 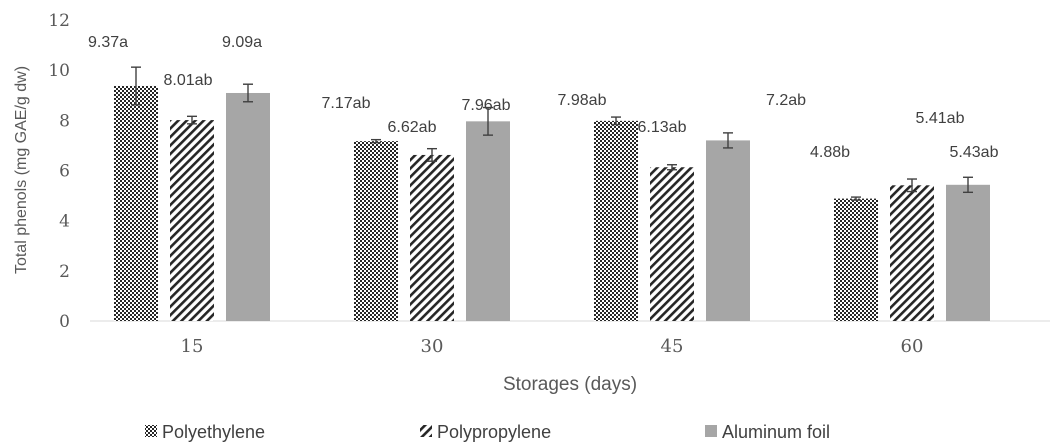 What do you see at coordinates (582, 100) in the screenshot?
I see `data-label: 7.98ab` at bounding box center [582, 100].